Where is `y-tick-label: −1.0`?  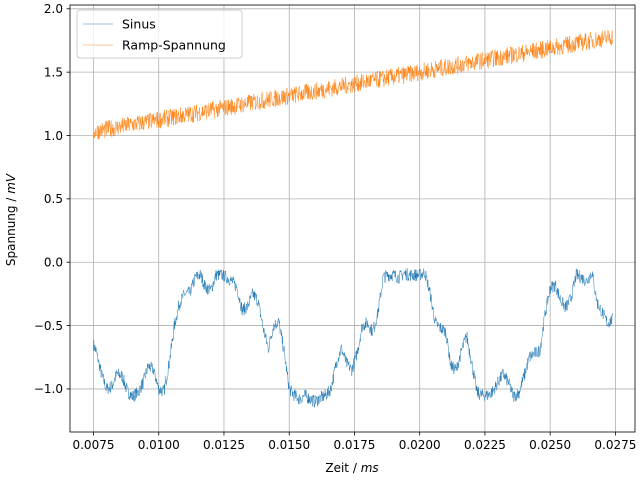 y-tick-label: −1.0 is located at coordinates (48, 389).